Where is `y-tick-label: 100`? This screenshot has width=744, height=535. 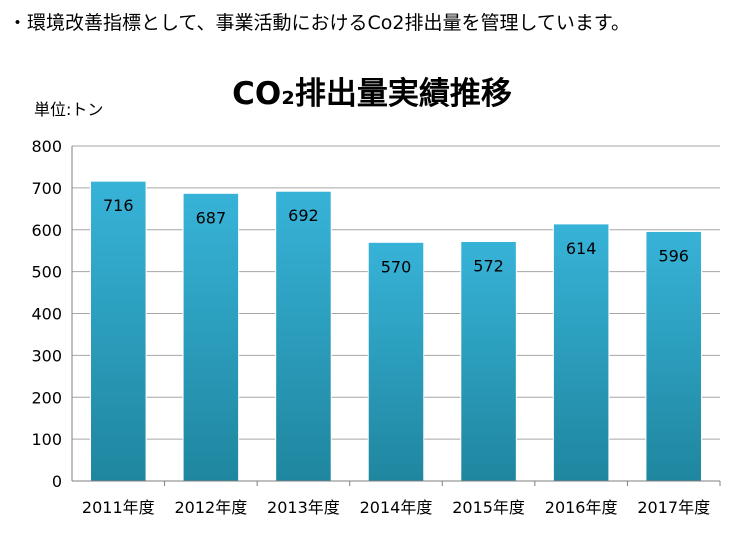
y-tick-label: 100 is located at coordinates (46, 439).